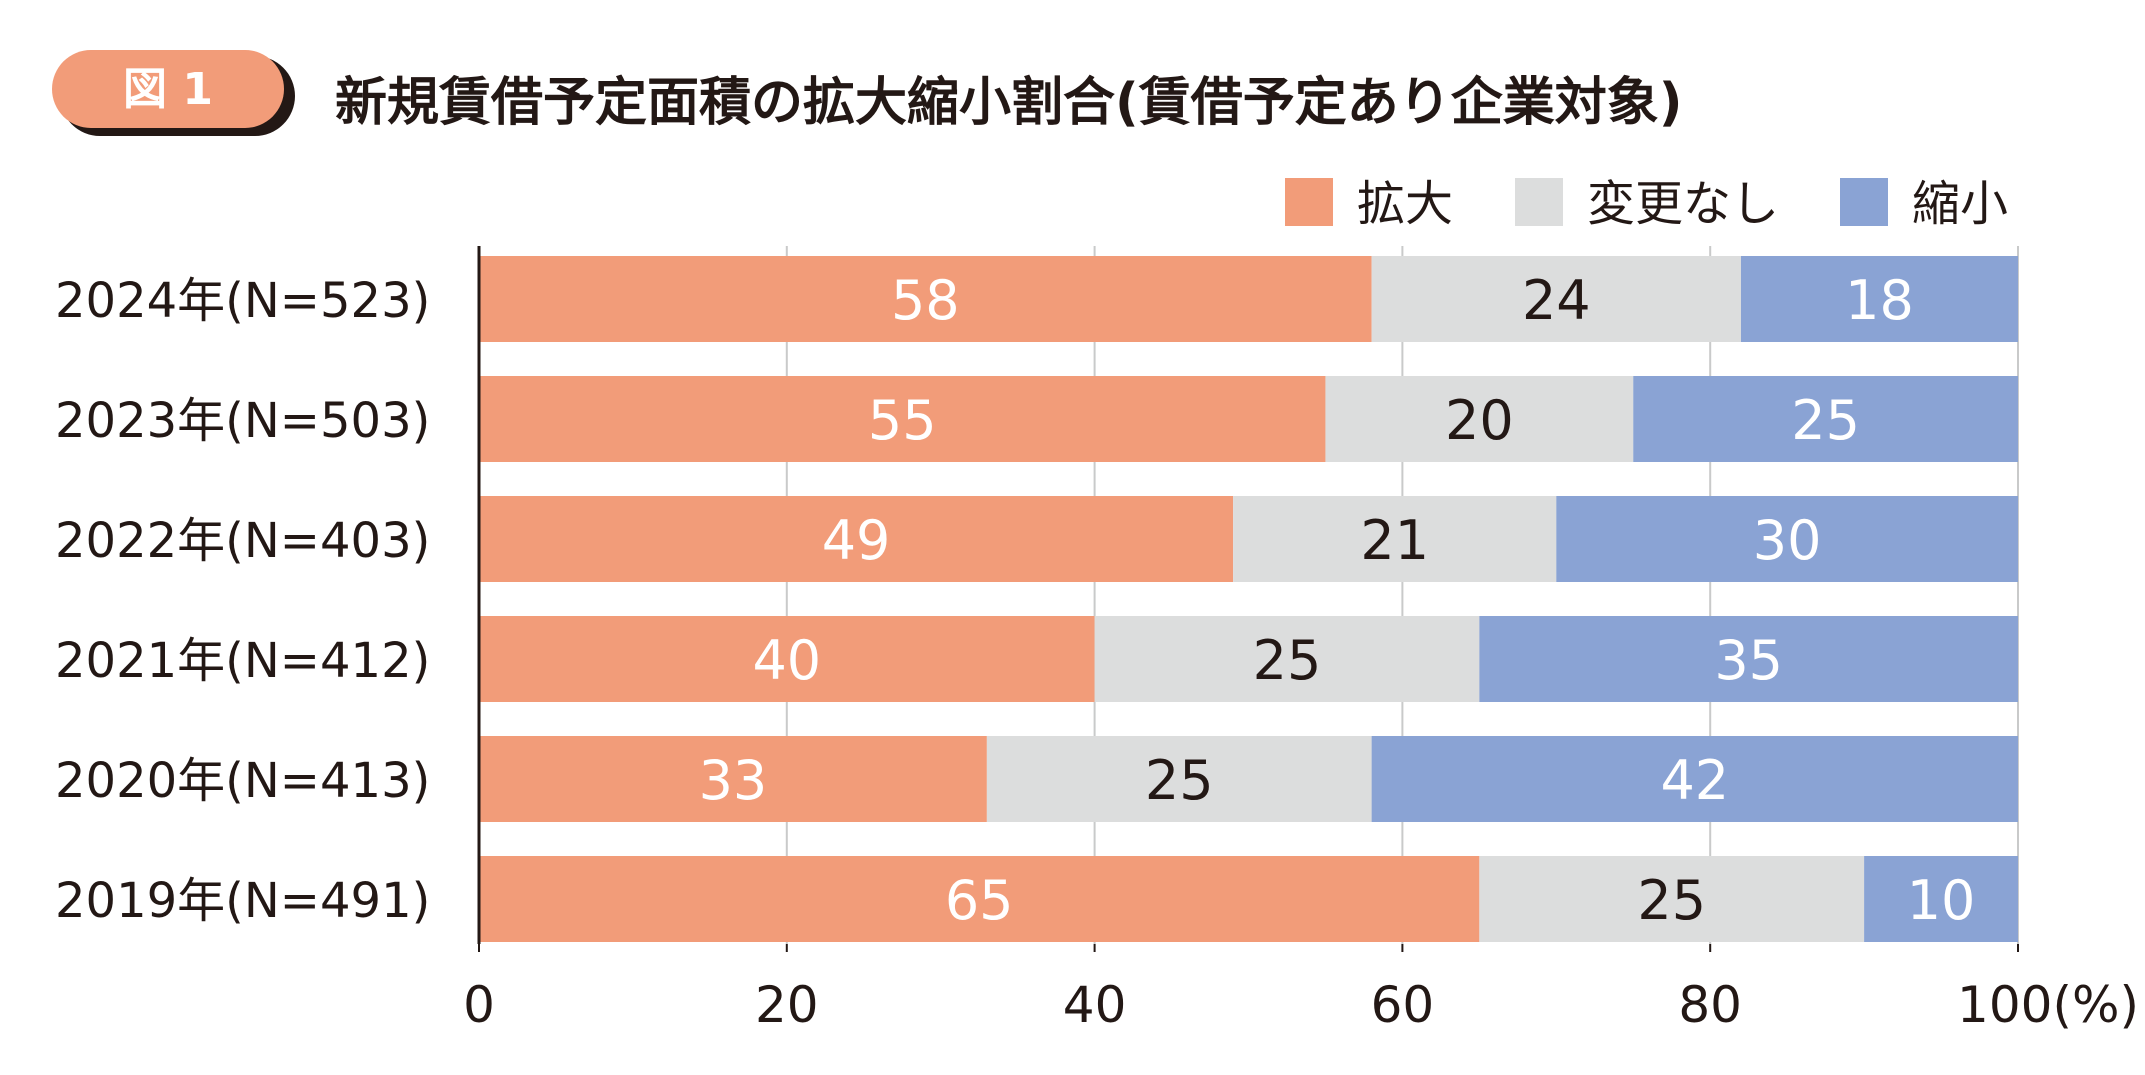 The image size is (2145, 1075). I want to click on category-label: 2020年(N=413), so click(242, 781).